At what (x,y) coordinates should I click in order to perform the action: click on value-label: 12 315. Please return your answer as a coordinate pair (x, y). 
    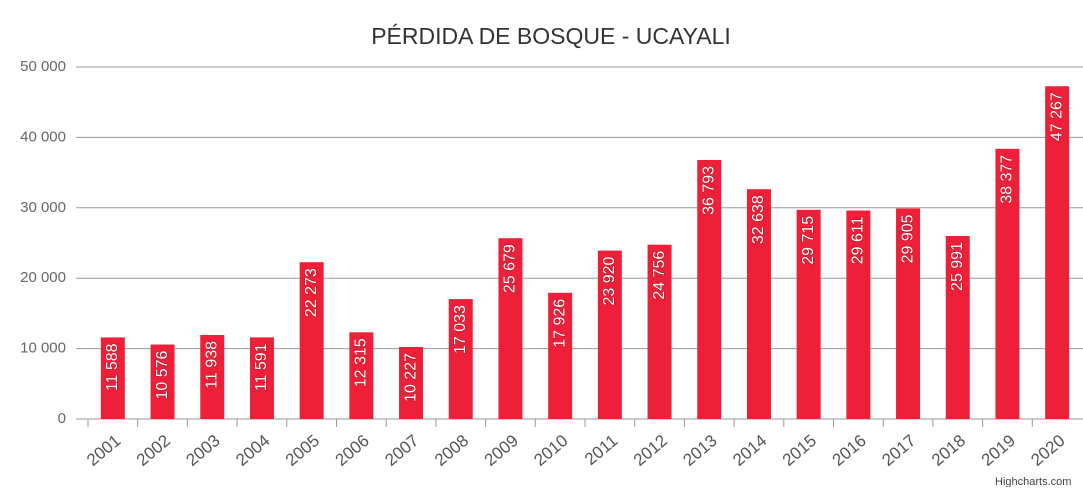
    Looking at the image, I should click on (361, 362).